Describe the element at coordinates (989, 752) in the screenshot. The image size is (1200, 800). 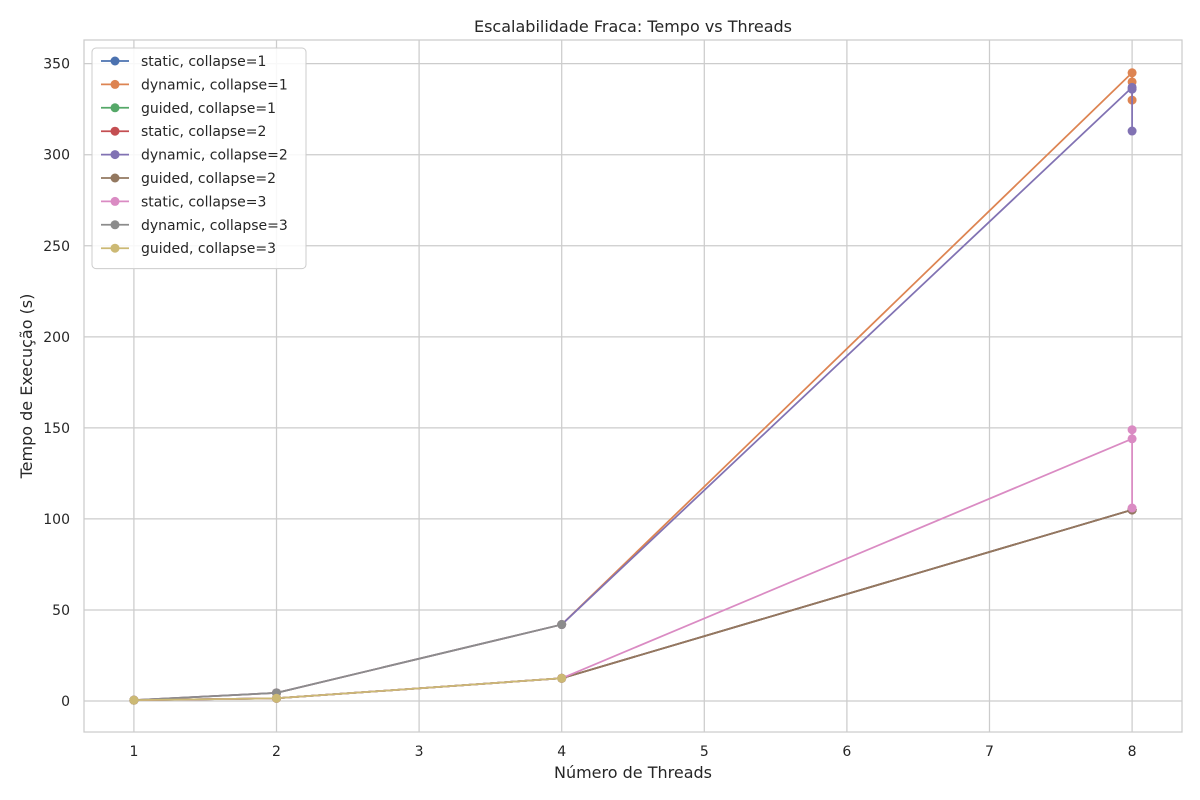
I see `x-tick-label: 7` at that location.